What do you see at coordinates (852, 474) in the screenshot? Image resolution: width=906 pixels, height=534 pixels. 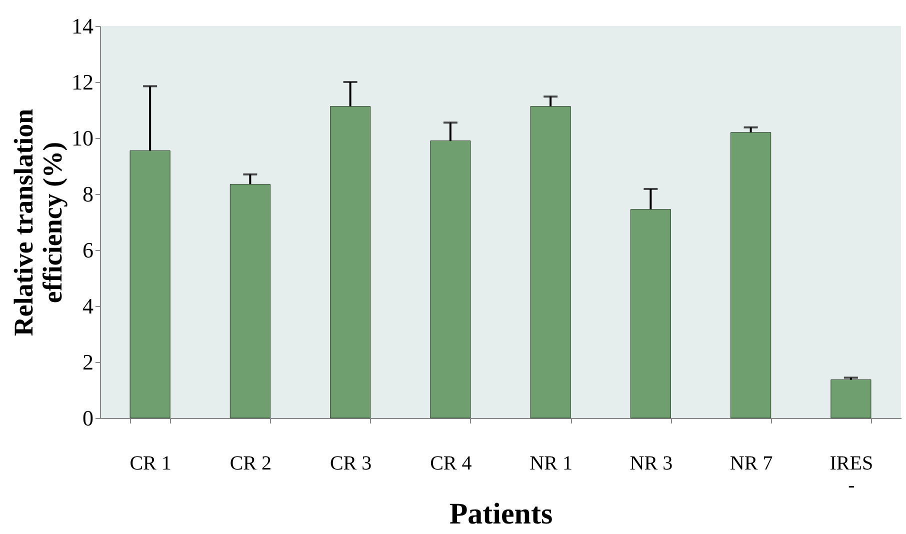 I see `x-tick-label: IRES -` at bounding box center [852, 474].